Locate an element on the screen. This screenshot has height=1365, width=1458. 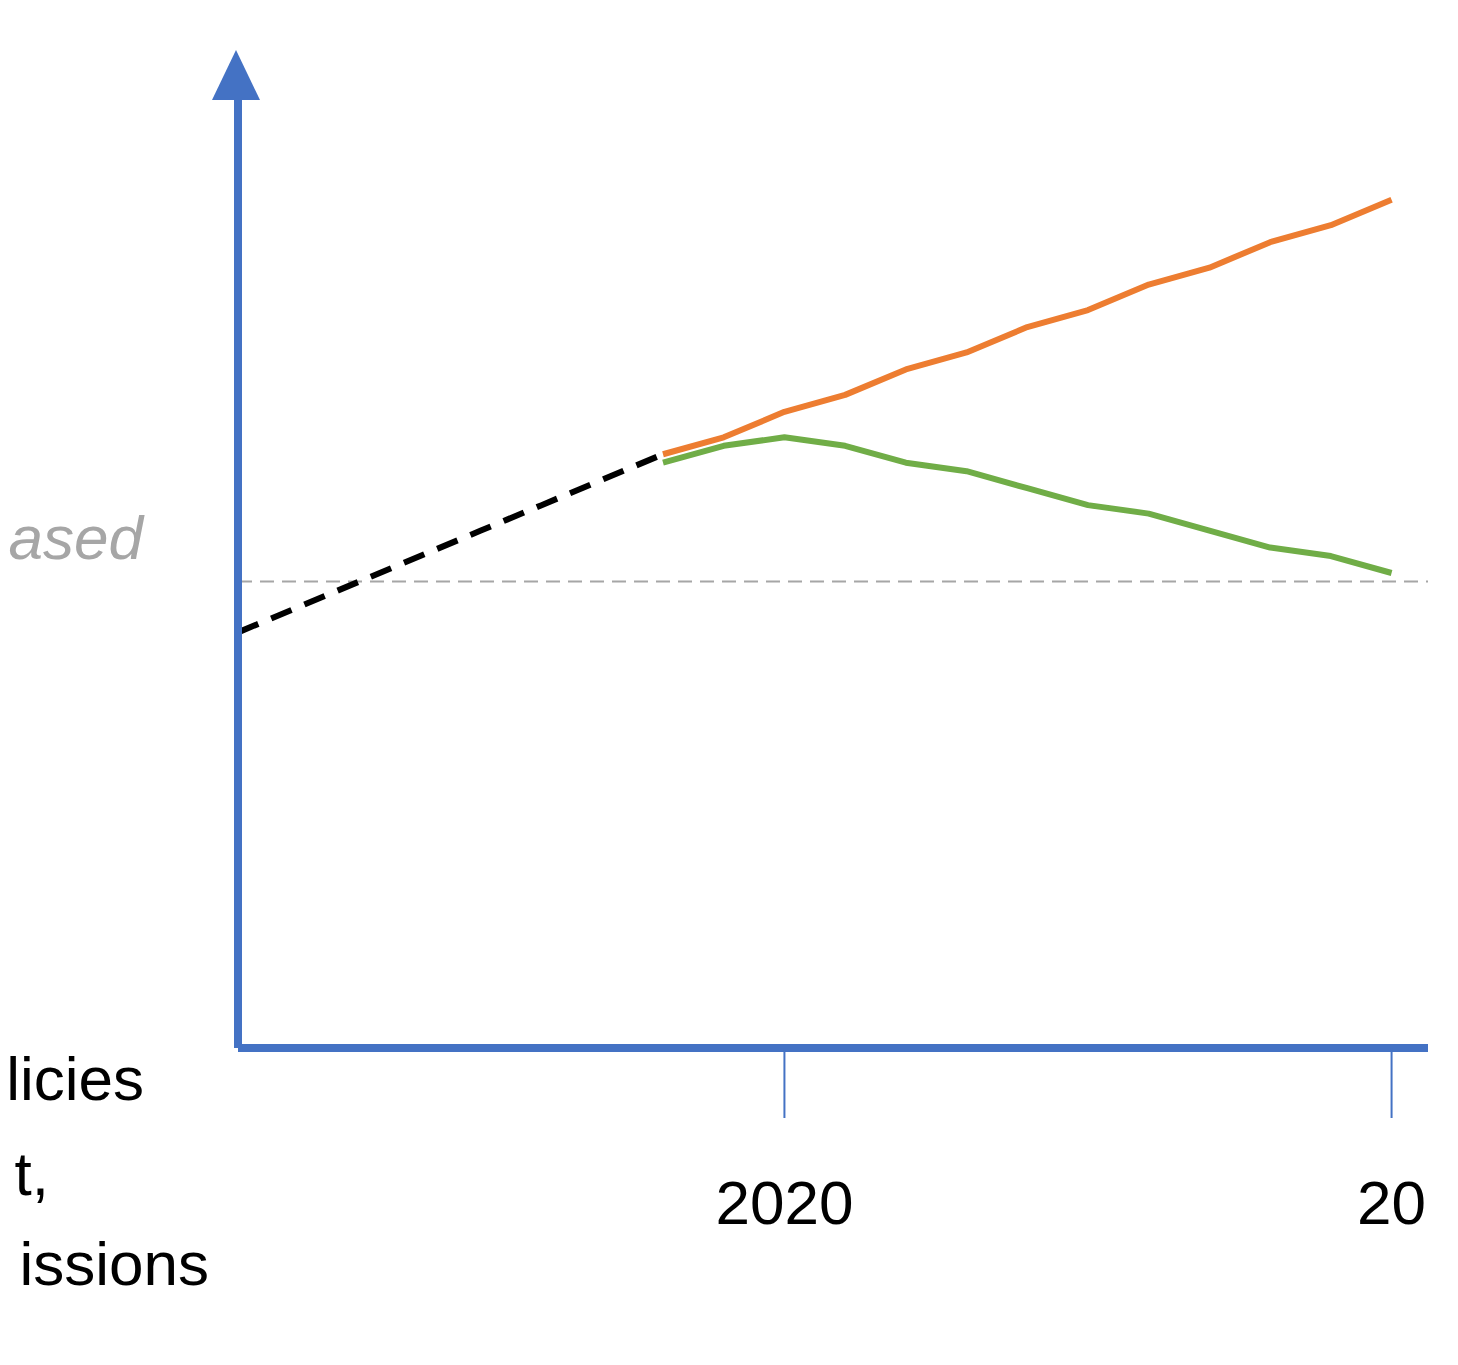
x-tick-label: 2020 is located at coordinates (784, 1203).